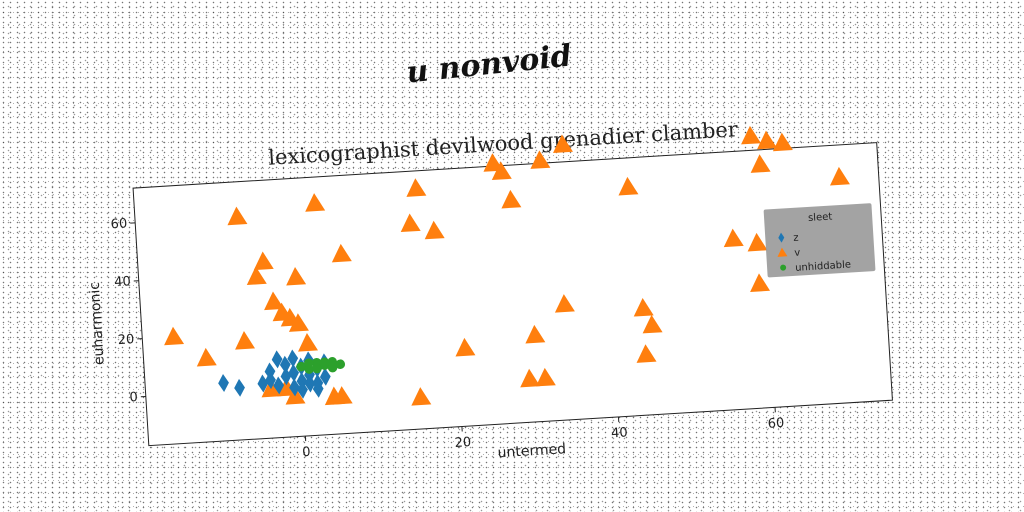  Describe the element at coordinates (781, 237) in the screenshot. I see `legend-marker-z` at that location.